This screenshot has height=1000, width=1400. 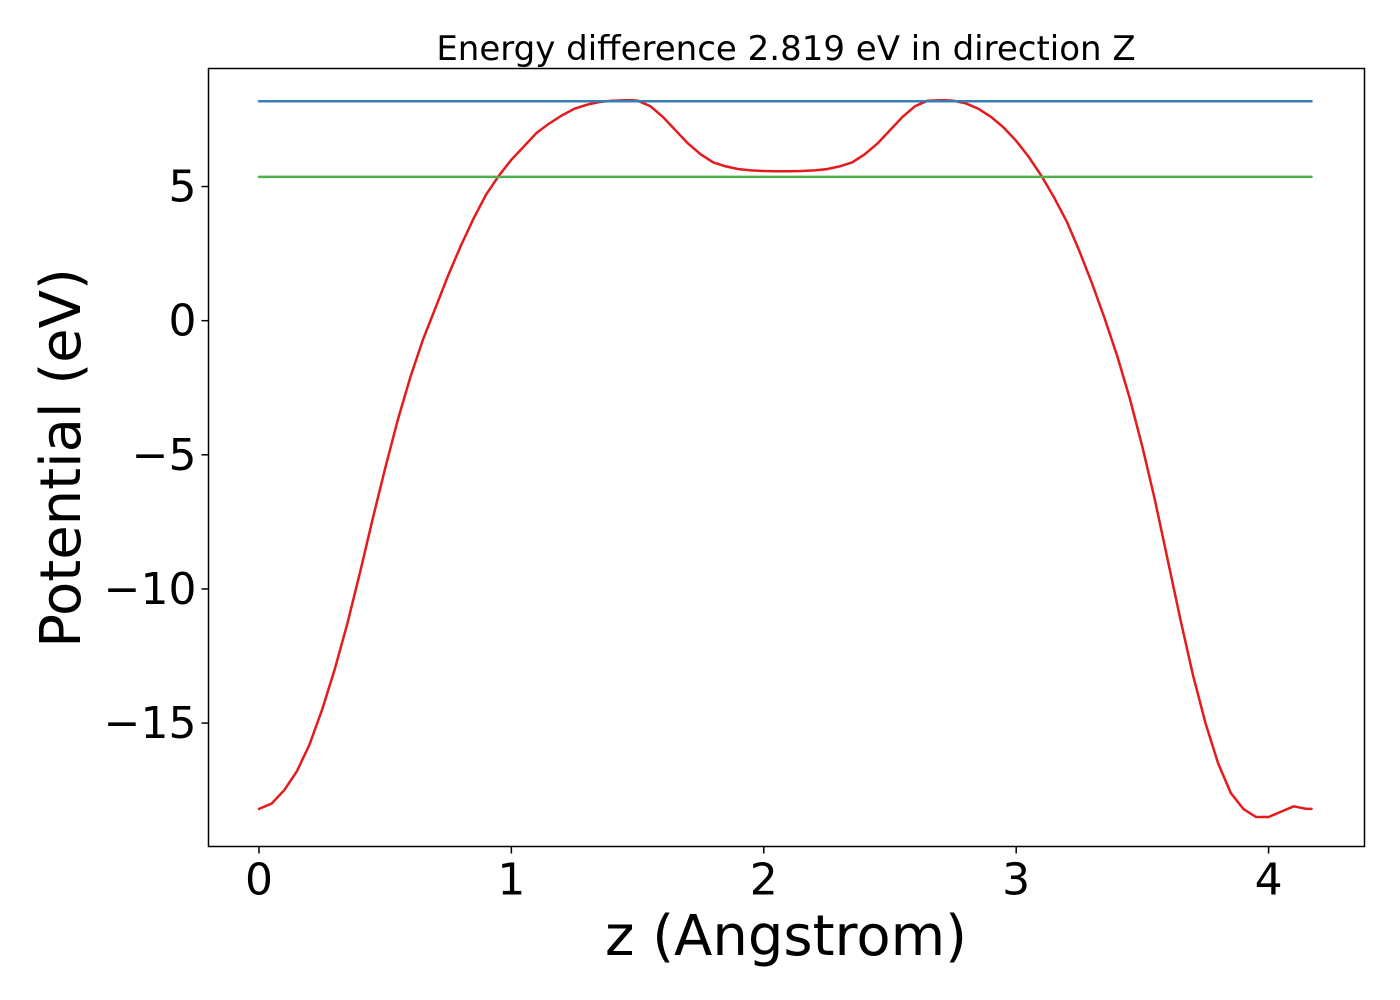 I want to click on y-axis-label: Potential (eV), so click(x=61, y=458).